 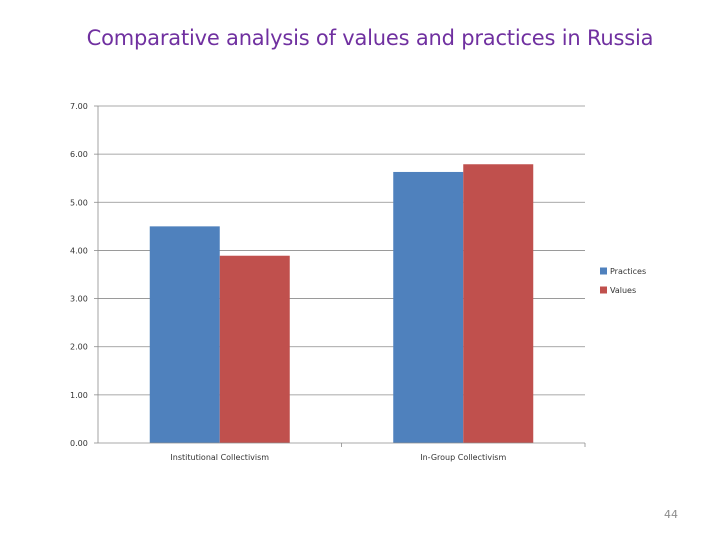 What do you see at coordinates (603, 290) in the screenshot?
I see `legend-swatch-values` at bounding box center [603, 290].